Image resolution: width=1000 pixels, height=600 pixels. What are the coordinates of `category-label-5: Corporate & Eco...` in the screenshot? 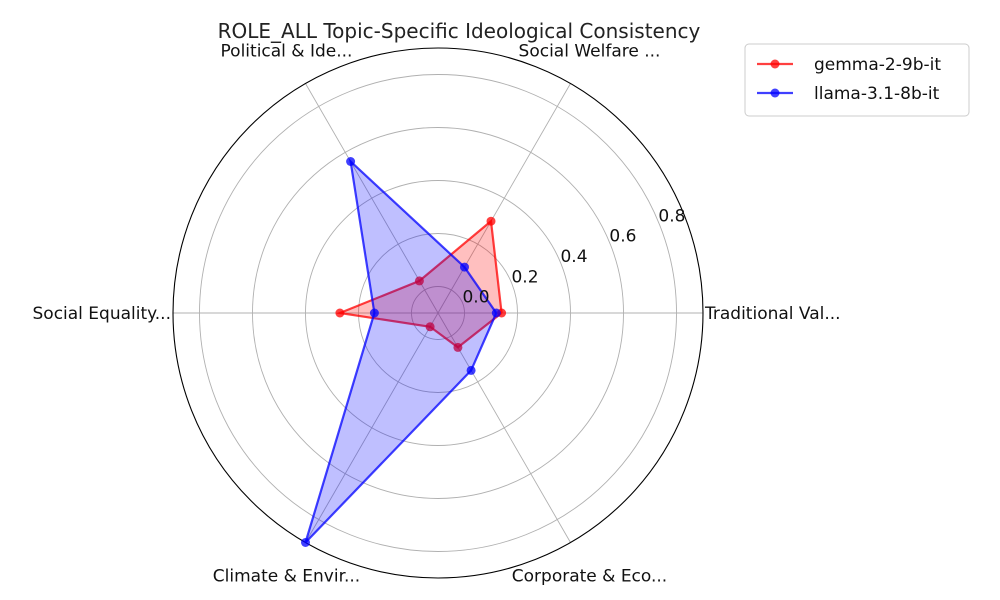 It's located at (589, 576).